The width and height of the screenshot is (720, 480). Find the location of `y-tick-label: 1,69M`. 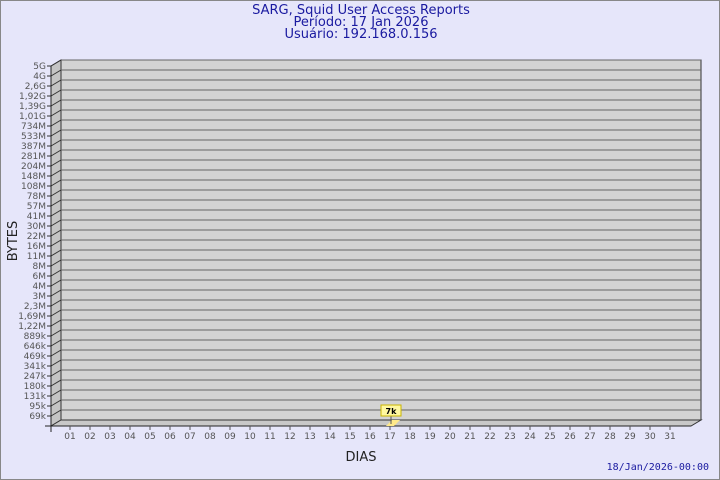

y-tick-label: 1,69M is located at coordinates (32, 317).